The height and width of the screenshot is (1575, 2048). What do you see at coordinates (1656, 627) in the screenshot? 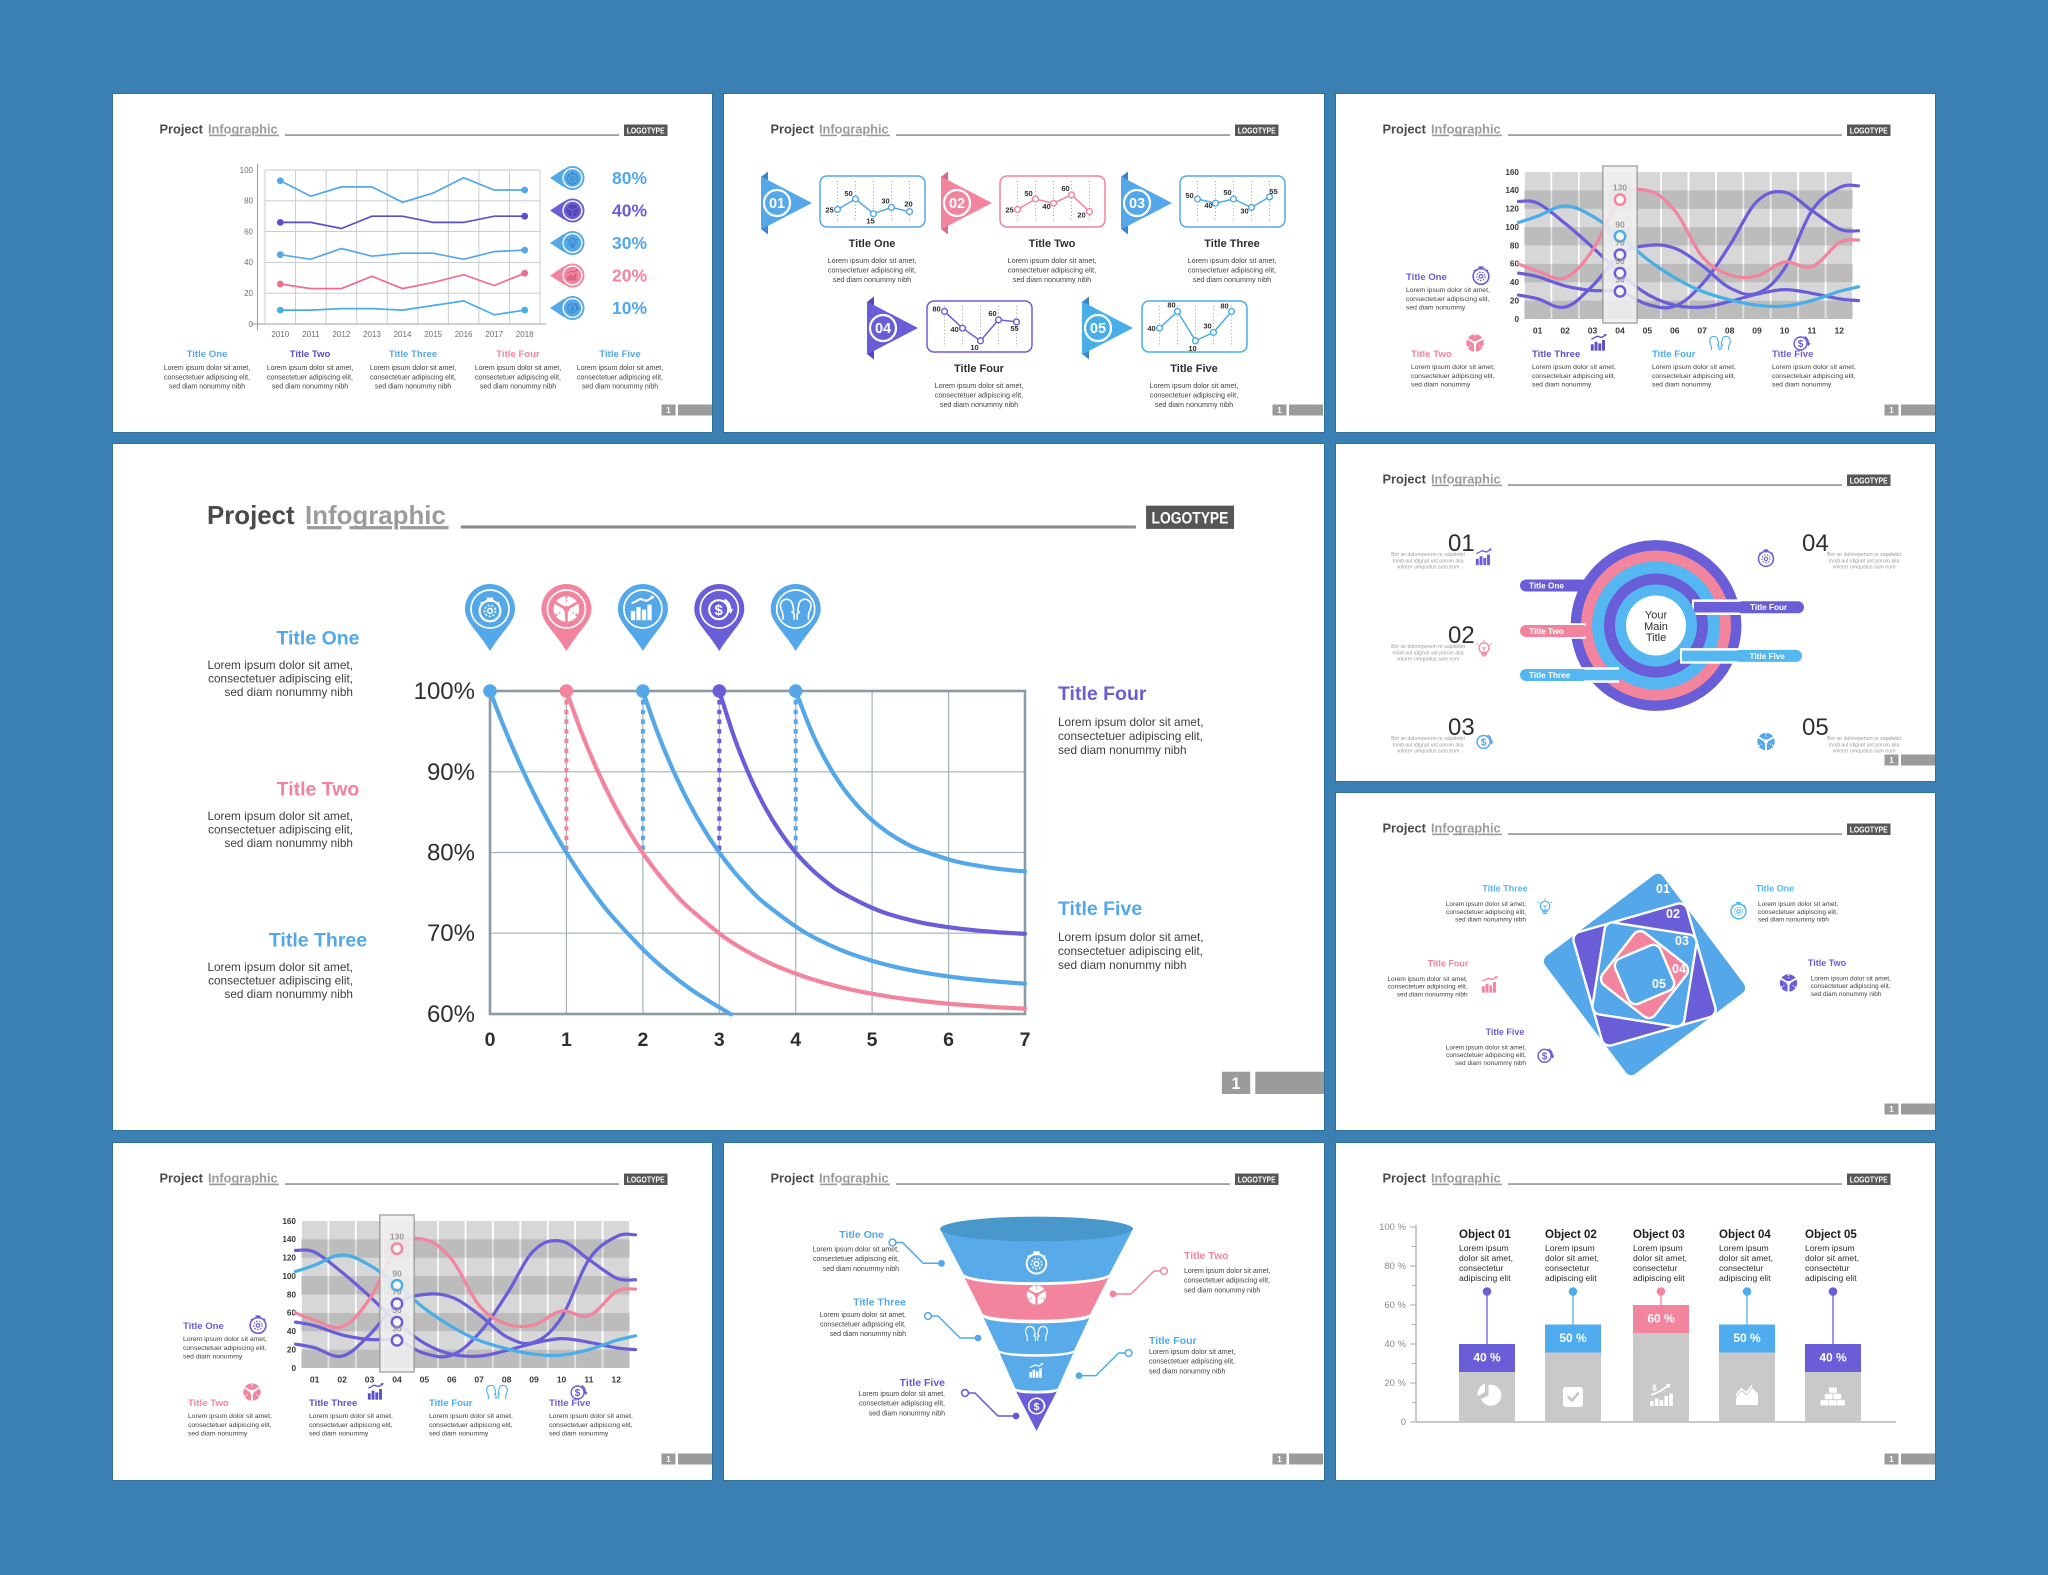
I see `svg-text: Main` at bounding box center [1656, 627].